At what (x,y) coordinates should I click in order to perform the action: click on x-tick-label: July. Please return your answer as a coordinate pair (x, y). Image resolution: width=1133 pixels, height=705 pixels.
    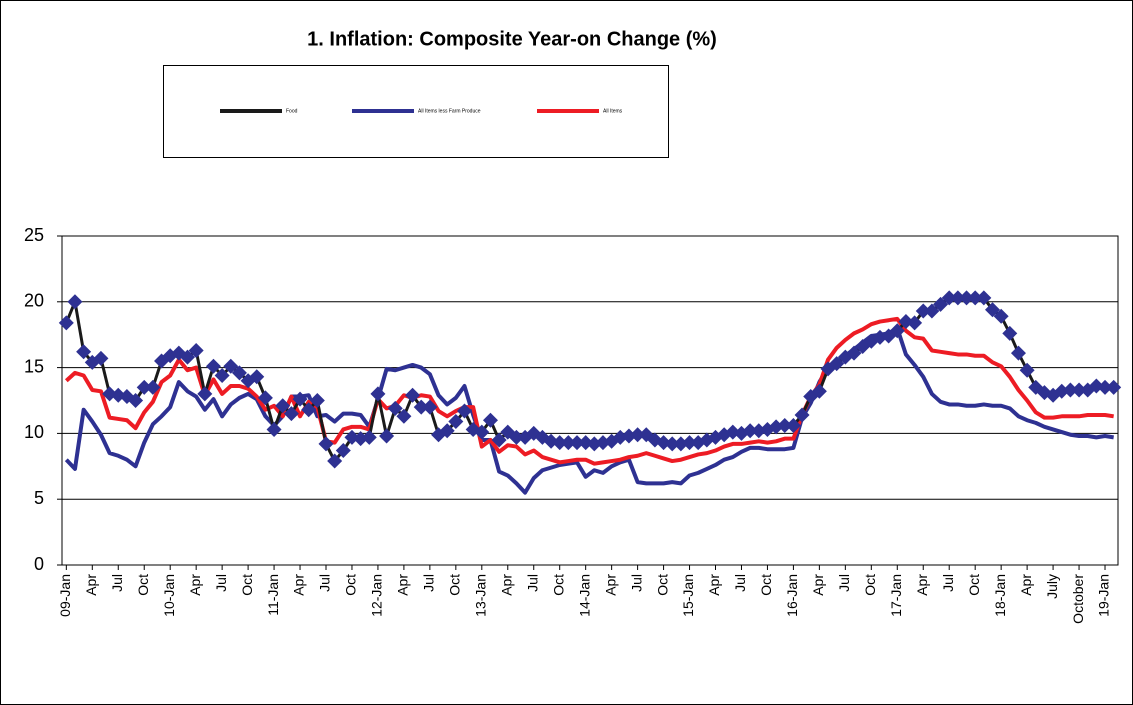
    Looking at the image, I should click on (1052, 586).